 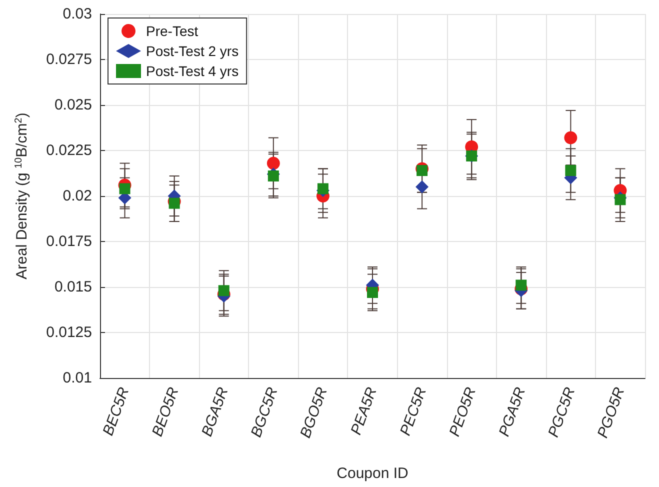 What do you see at coordinates (69, 332) in the screenshot?
I see `y-tick-label: 0.0125` at bounding box center [69, 332].